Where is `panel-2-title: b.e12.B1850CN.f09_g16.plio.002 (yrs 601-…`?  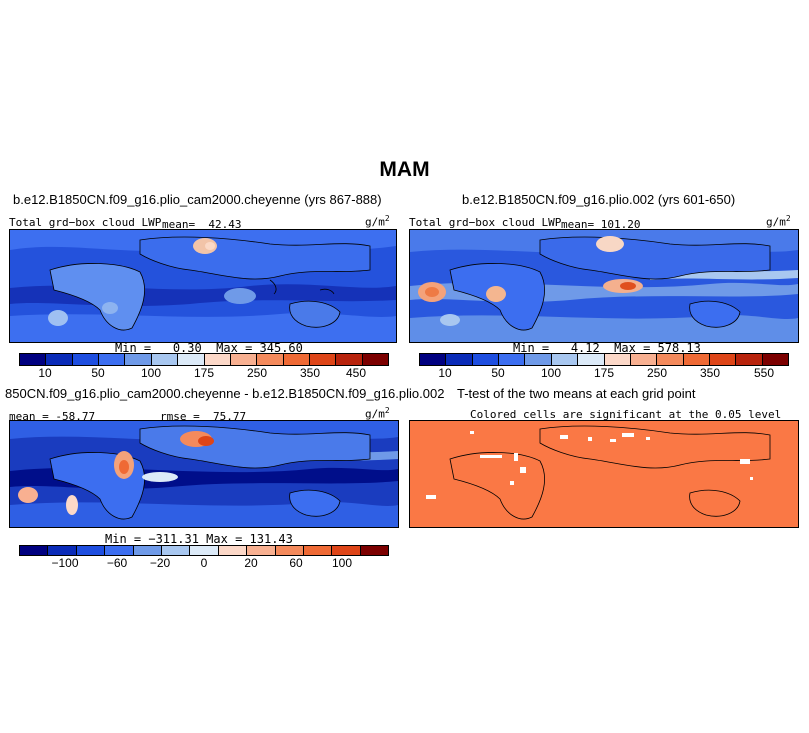 panel-2-title: b.e12.B1850CN.f09_g16.plio.002 (yrs 601-… is located at coordinates (599, 199).